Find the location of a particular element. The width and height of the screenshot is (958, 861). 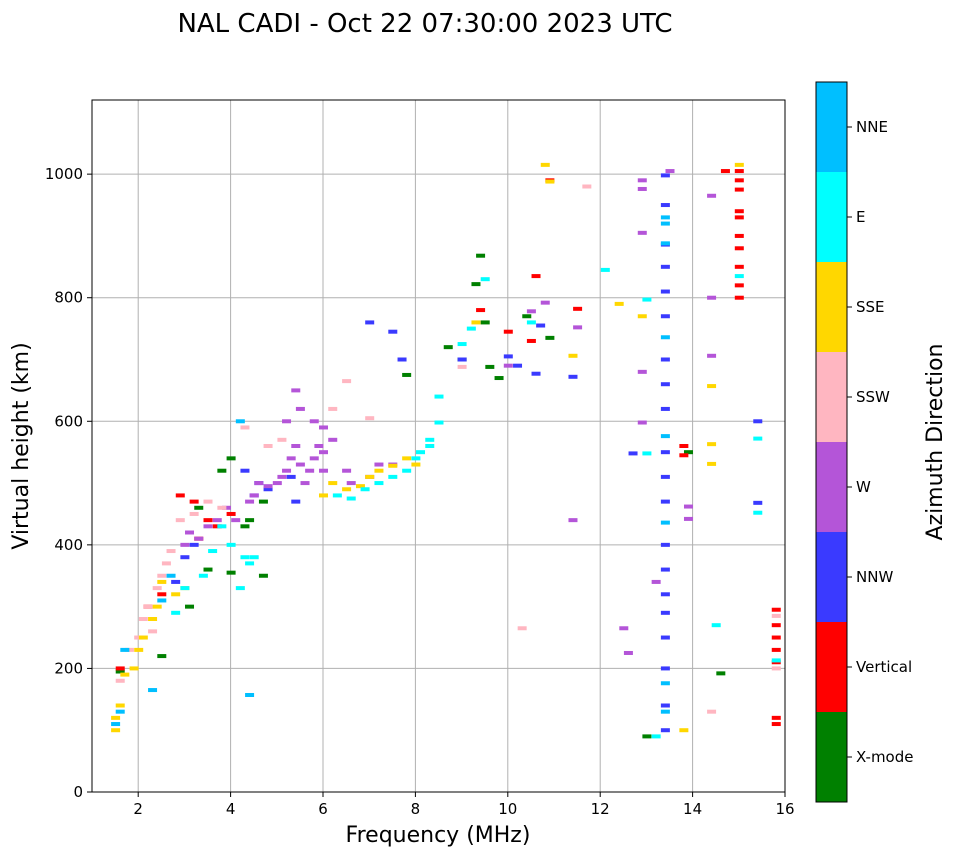

x-tick-label: 6 is located at coordinates (323, 809).